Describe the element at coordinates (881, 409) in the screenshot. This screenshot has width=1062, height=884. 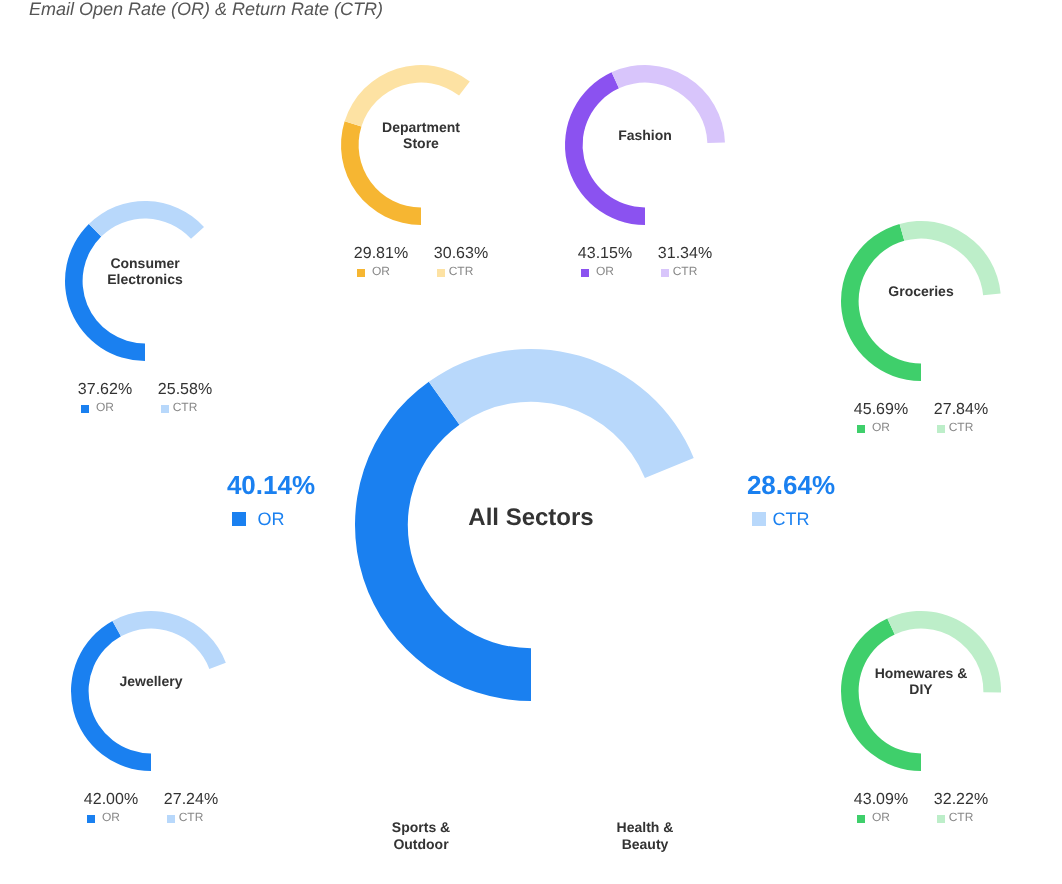
I see `data-label: 45.69%` at that location.